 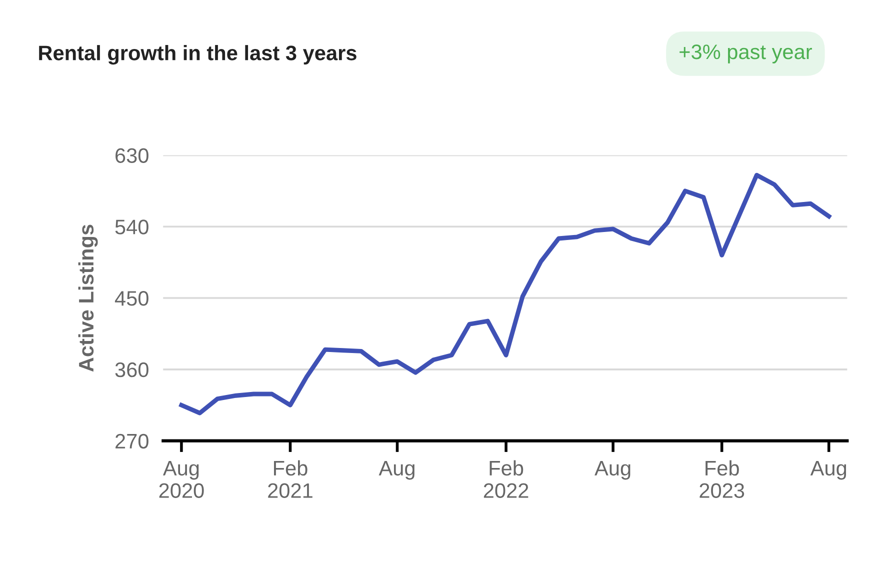 What do you see at coordinates (132, 155) in the screenshot?
I see `y-tick-label: 630` at bounding box center [132, 155].